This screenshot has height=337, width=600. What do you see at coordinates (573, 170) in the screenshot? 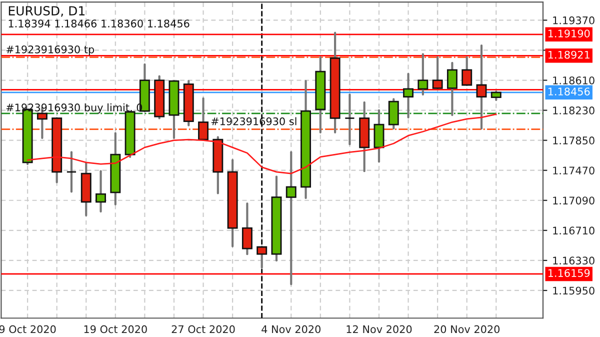
I see `y-tick-label: 1.17470` at bounding box center [573, 170].